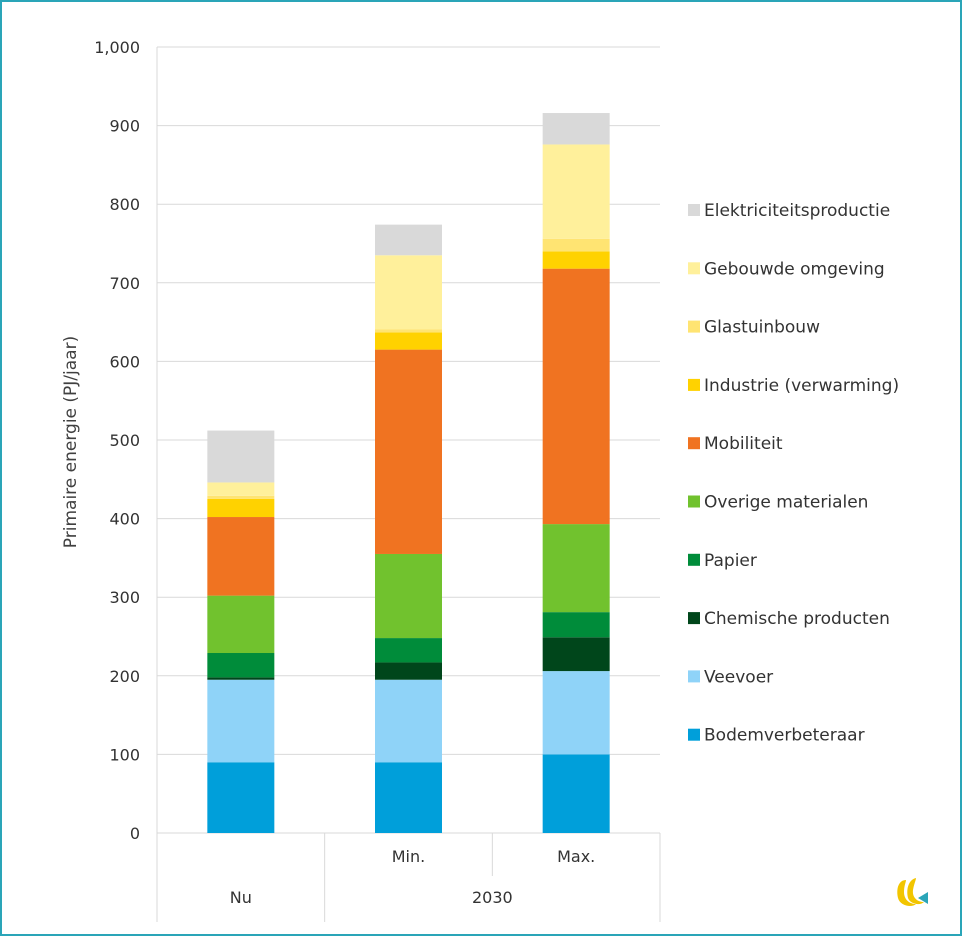  Describe the element at coordinates (797, 211) in the screenshot. I see `legend-label: Elektriciteitsproductie` at that location.